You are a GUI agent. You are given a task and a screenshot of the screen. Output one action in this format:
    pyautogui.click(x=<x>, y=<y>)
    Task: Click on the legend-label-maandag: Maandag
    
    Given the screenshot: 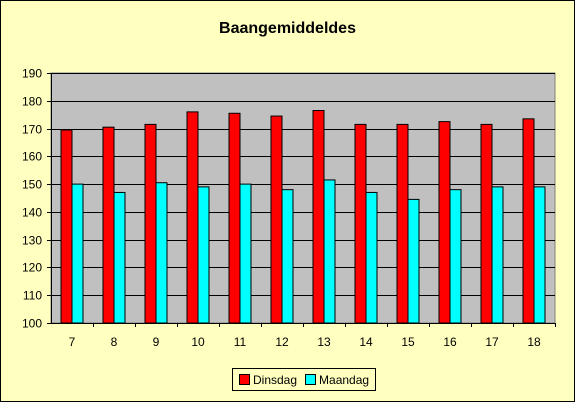 What is the action you would take?
    pyautogui.click(x=344, y=379)
    